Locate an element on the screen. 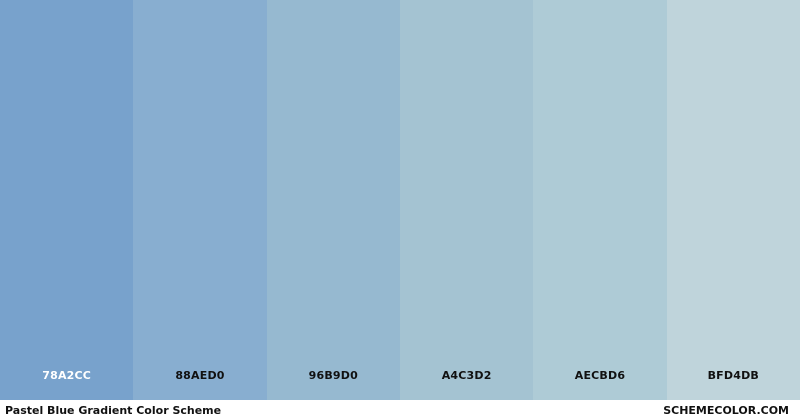 The height and width of the screenshot is (420, 800). swatch-hex-label: 88AED0 is located at coordinates (200, 375).